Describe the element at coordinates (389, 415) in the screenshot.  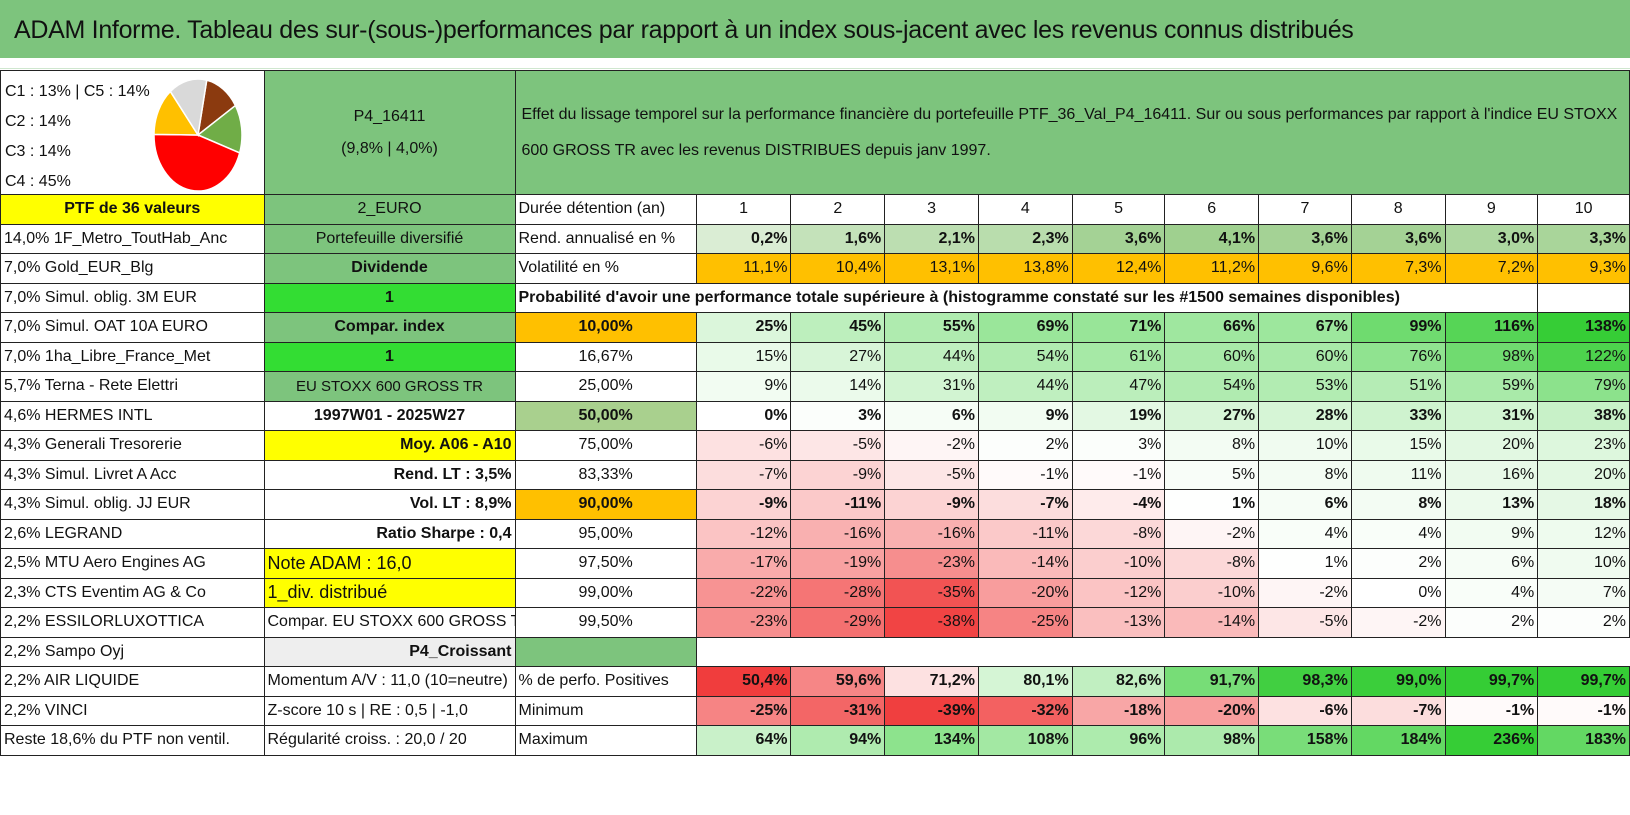
I see `param-period: 1997W01 - 2025W27` at that location.